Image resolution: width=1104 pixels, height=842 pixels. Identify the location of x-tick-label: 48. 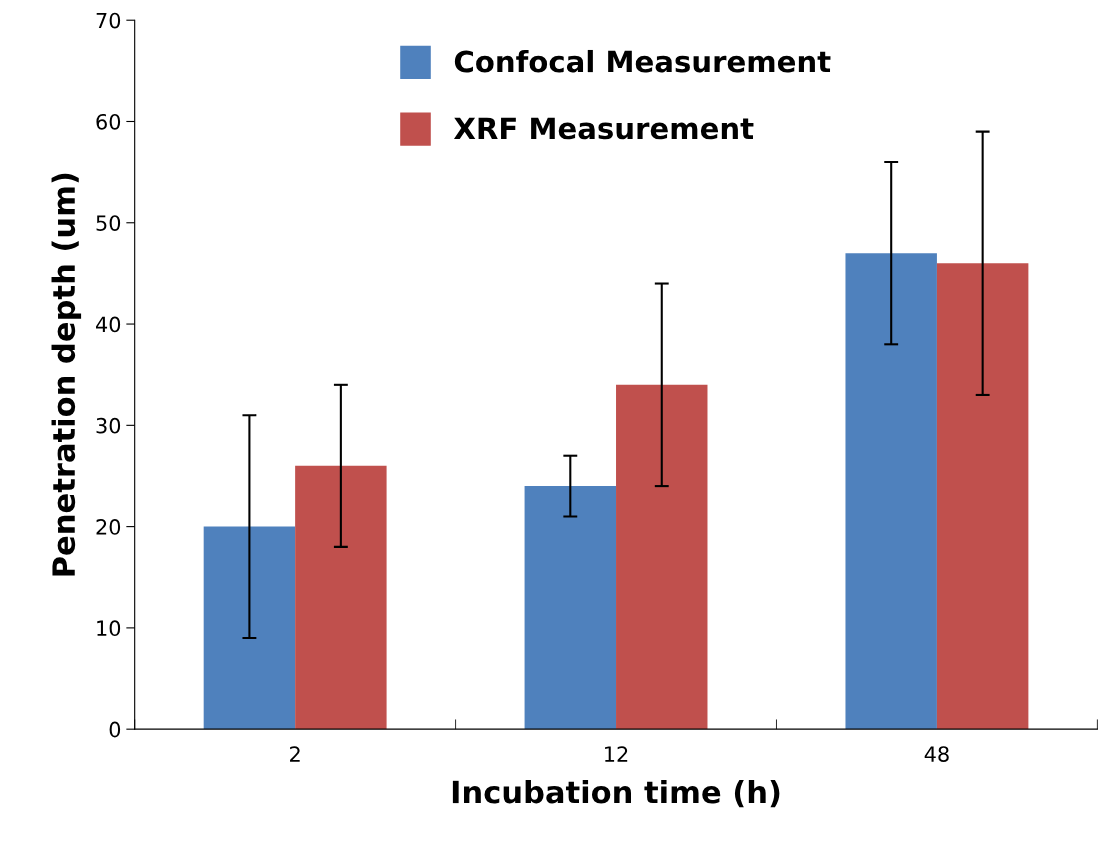
(936, 754).